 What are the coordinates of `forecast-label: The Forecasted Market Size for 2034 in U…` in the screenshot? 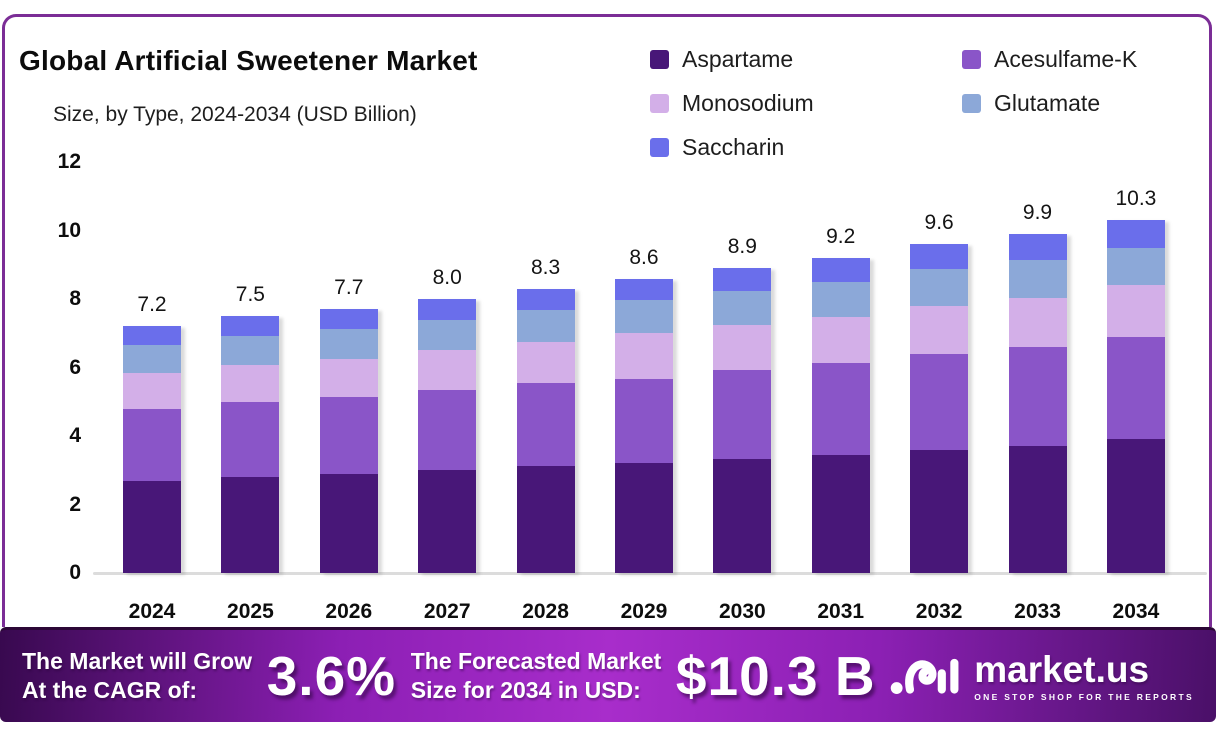 It's located at (536, 676).